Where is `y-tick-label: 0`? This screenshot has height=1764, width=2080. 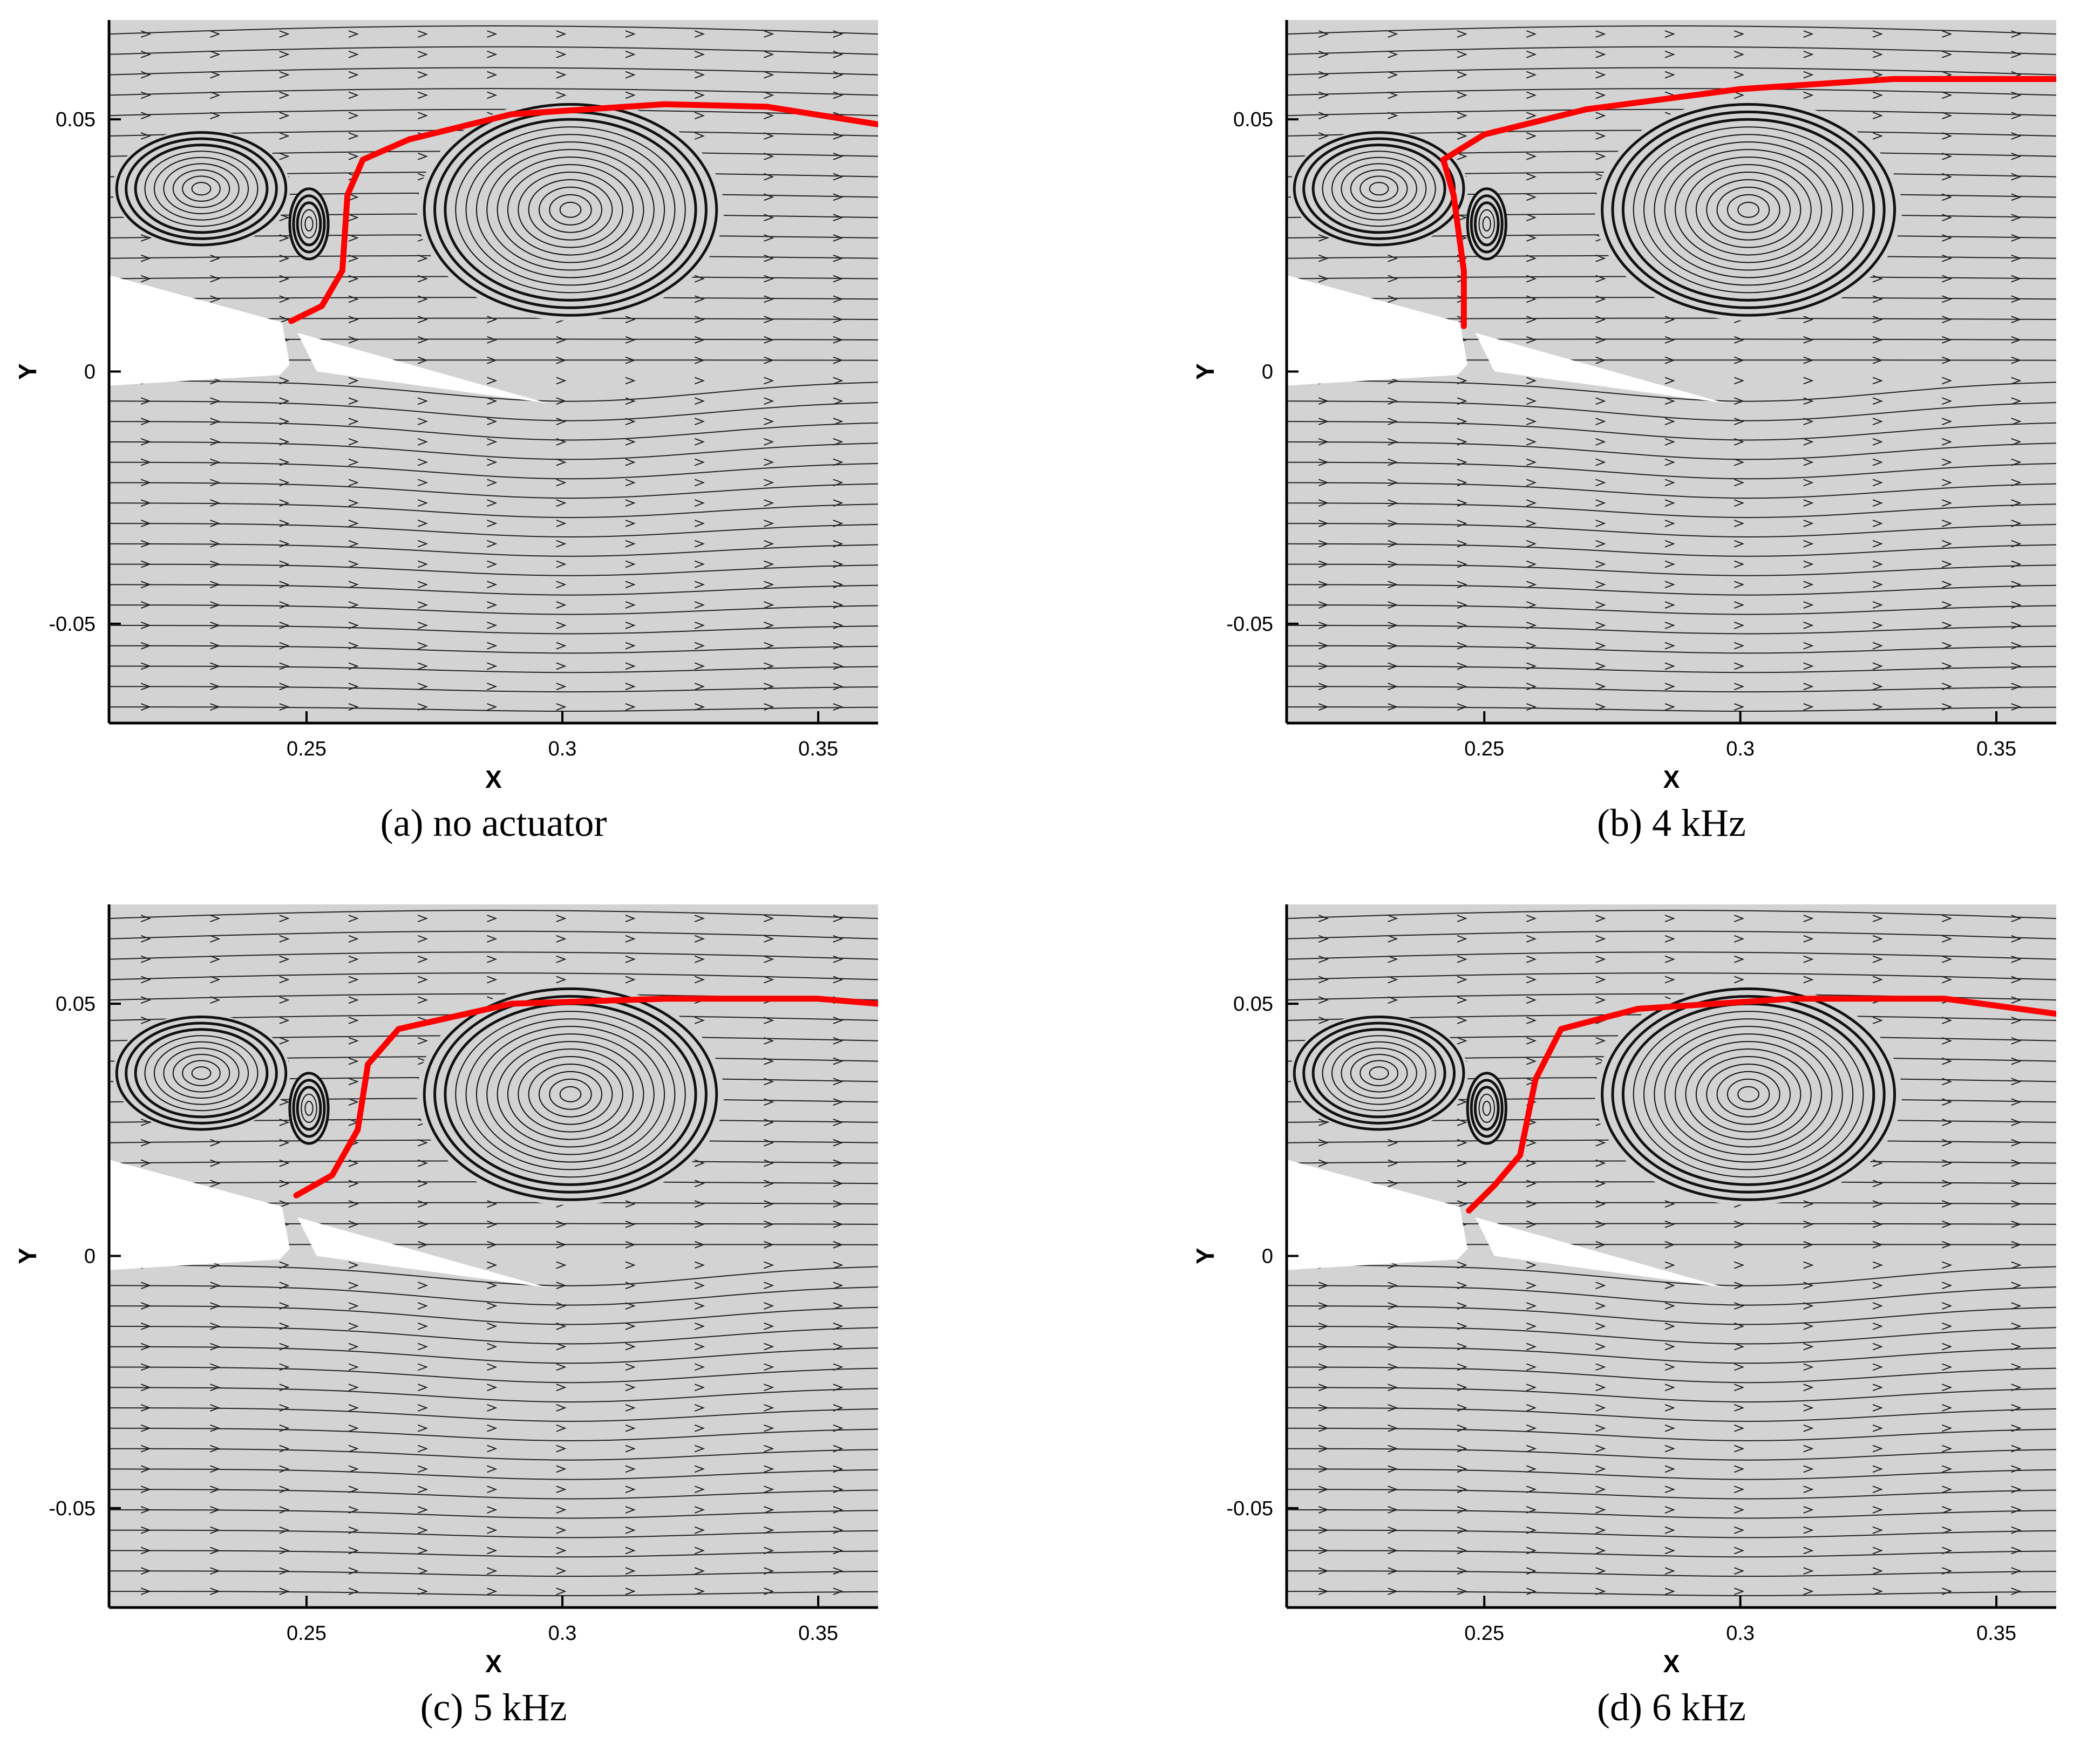 y-tick-label: 0 is located at coordinates (1267, 1256).